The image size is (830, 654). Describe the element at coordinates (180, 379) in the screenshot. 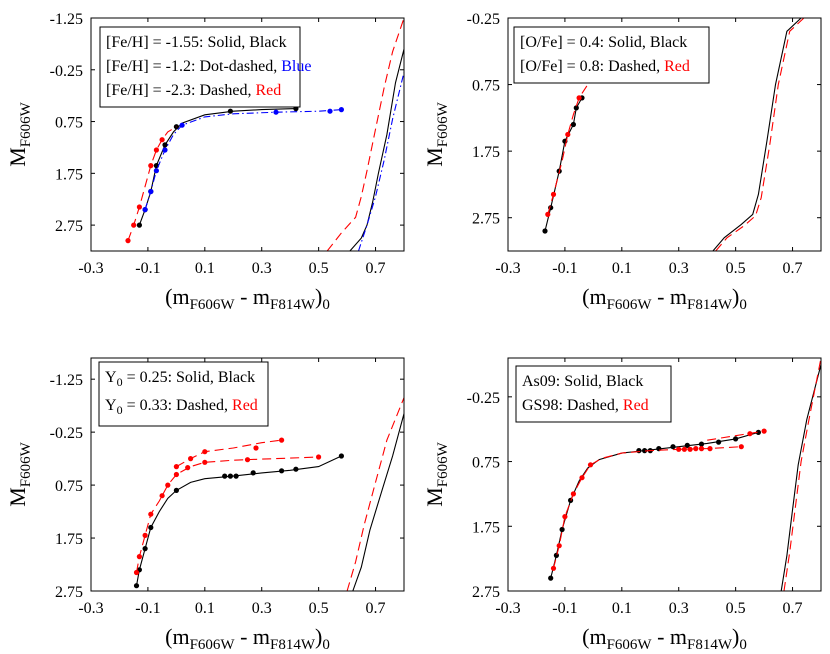

I see `legend-entry: Y0 = 0.25: Solid, Black` at that location.